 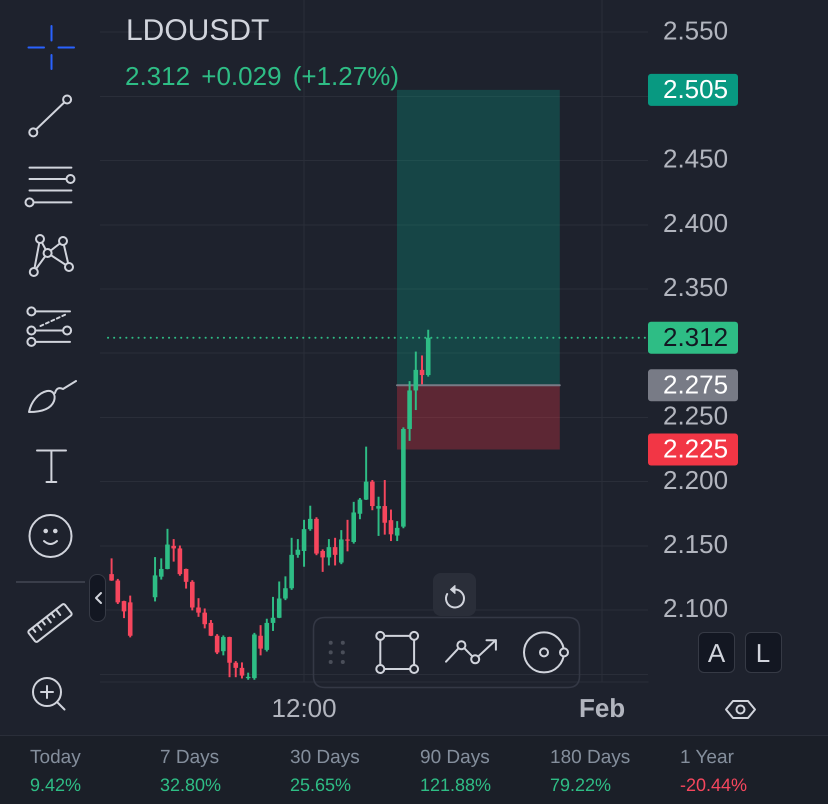 I want to click on text: 9.42%, so click(x=56, y=785).